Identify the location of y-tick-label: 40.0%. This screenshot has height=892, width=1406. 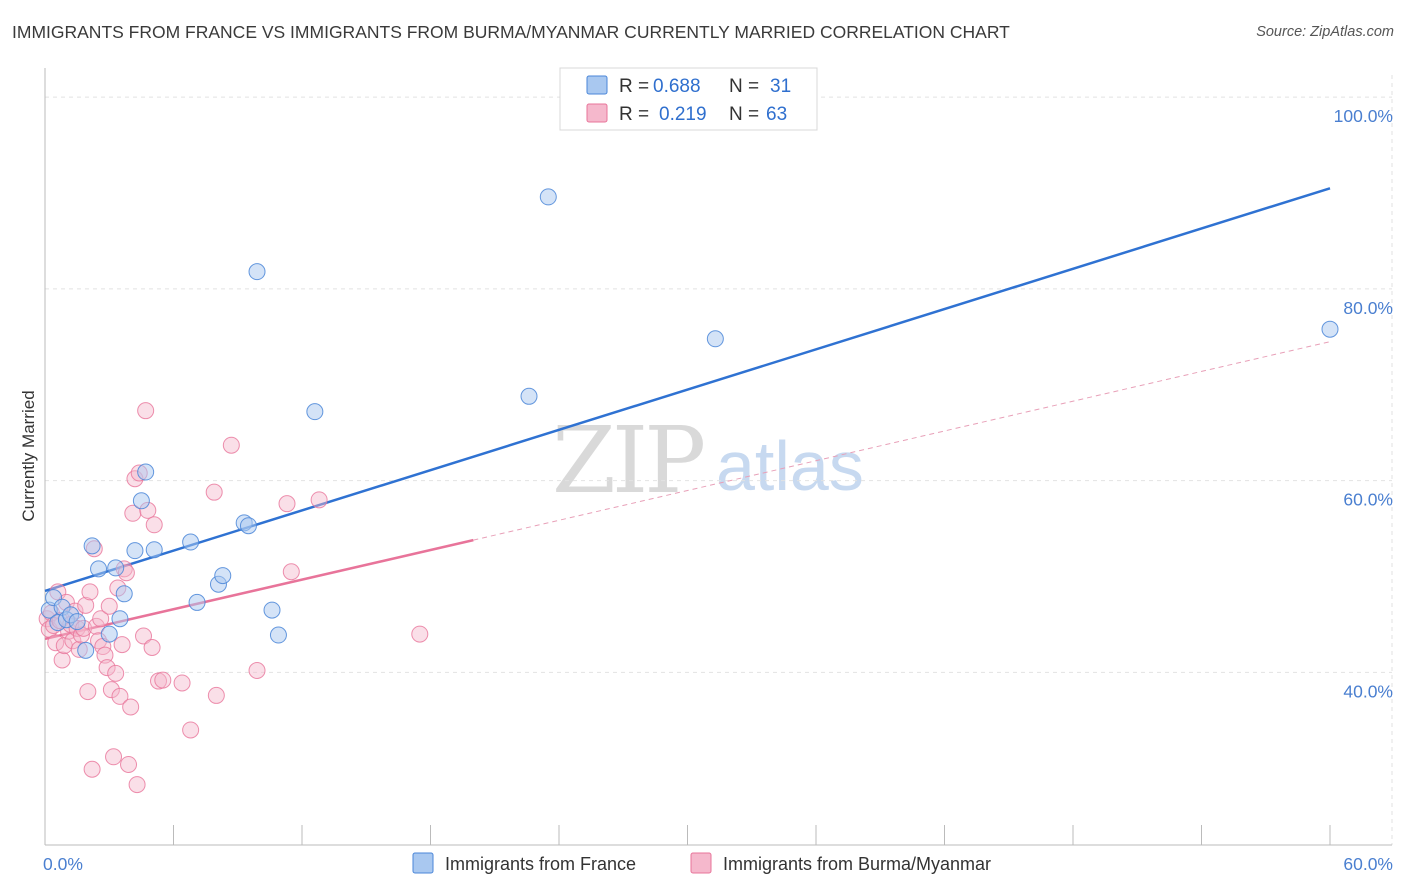
(1368, 691).